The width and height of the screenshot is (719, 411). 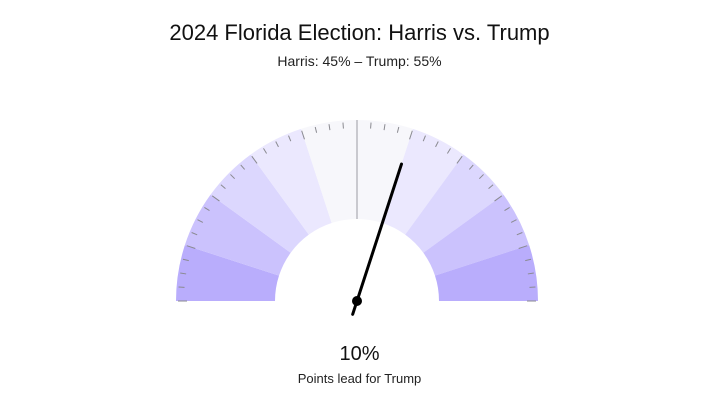 What do you see at coordinates (359, 378) in the screenshot?
I see `gauge-caption: Points lead for Trump` at bounding box center [359, 378].